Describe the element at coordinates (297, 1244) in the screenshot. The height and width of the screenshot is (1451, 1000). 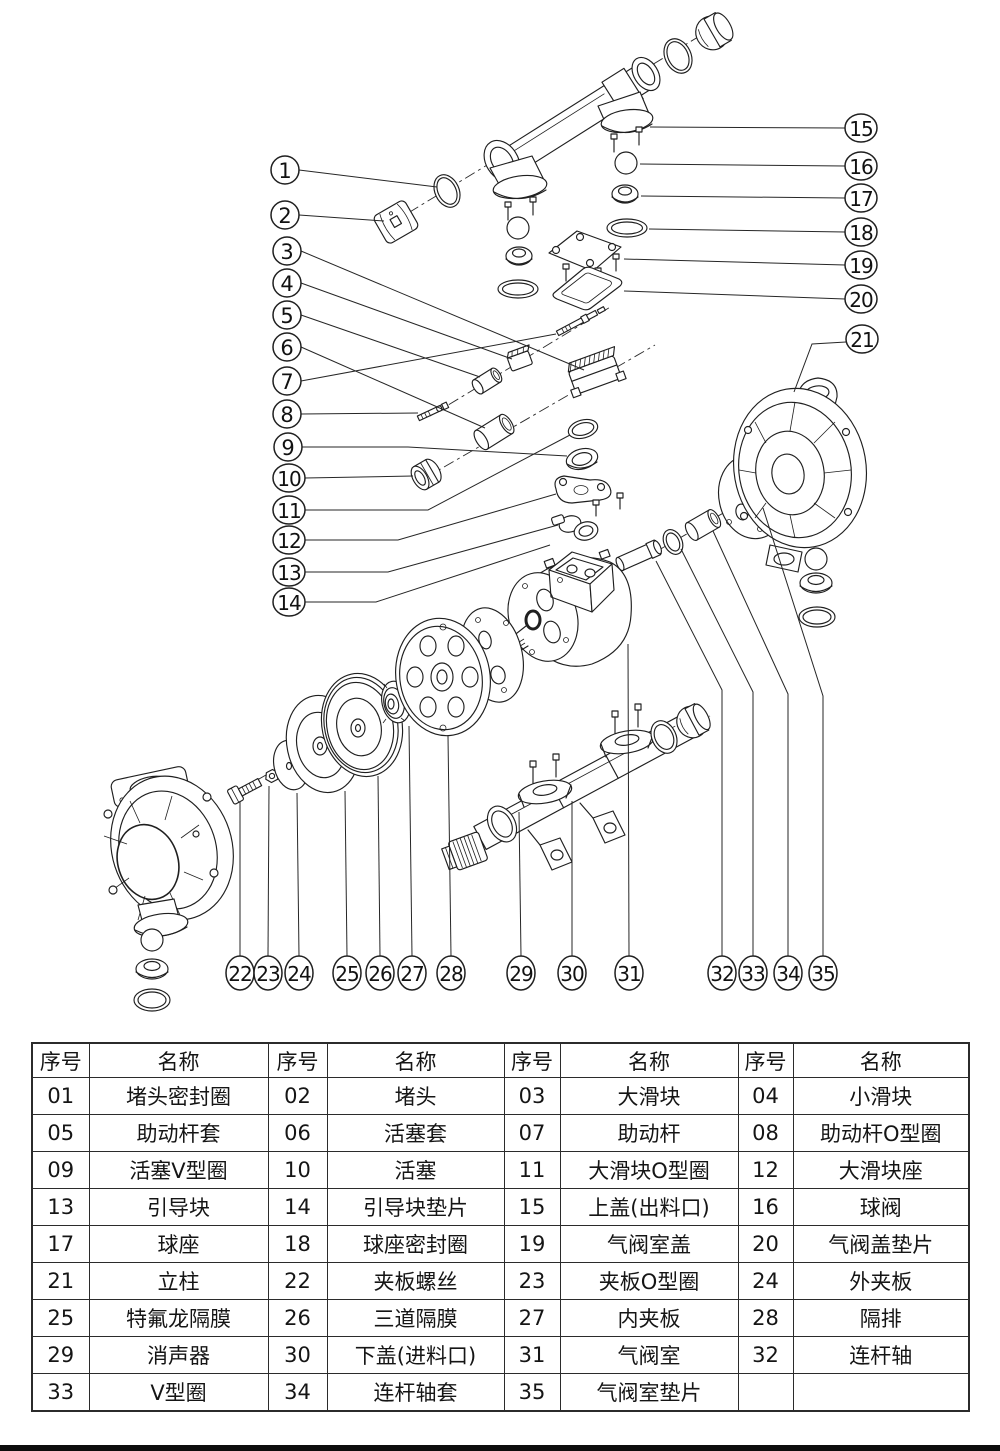
I see `part-number-cell: 18` at that location.